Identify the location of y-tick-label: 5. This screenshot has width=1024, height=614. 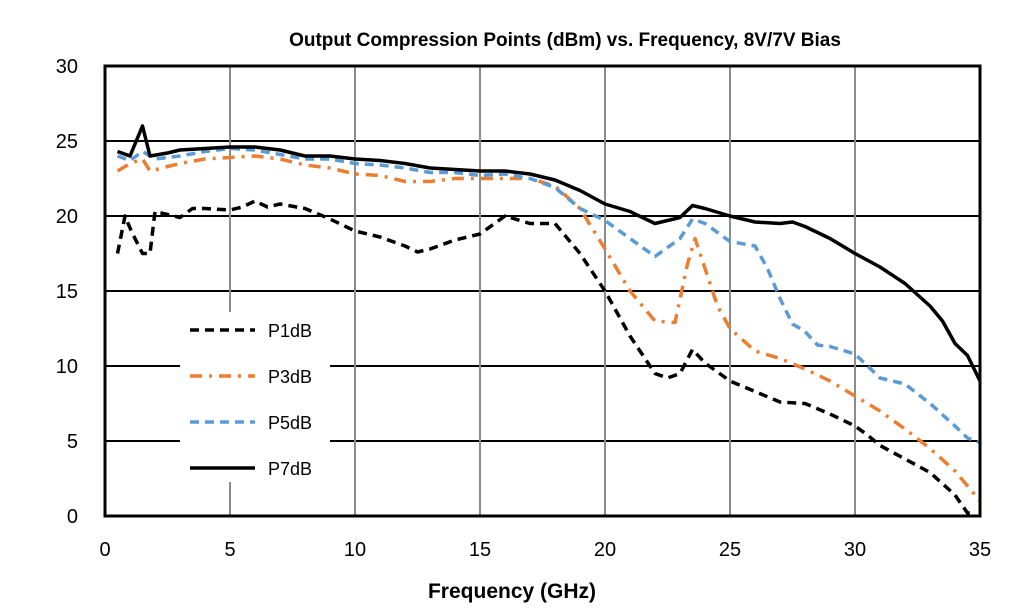
(72, 442).